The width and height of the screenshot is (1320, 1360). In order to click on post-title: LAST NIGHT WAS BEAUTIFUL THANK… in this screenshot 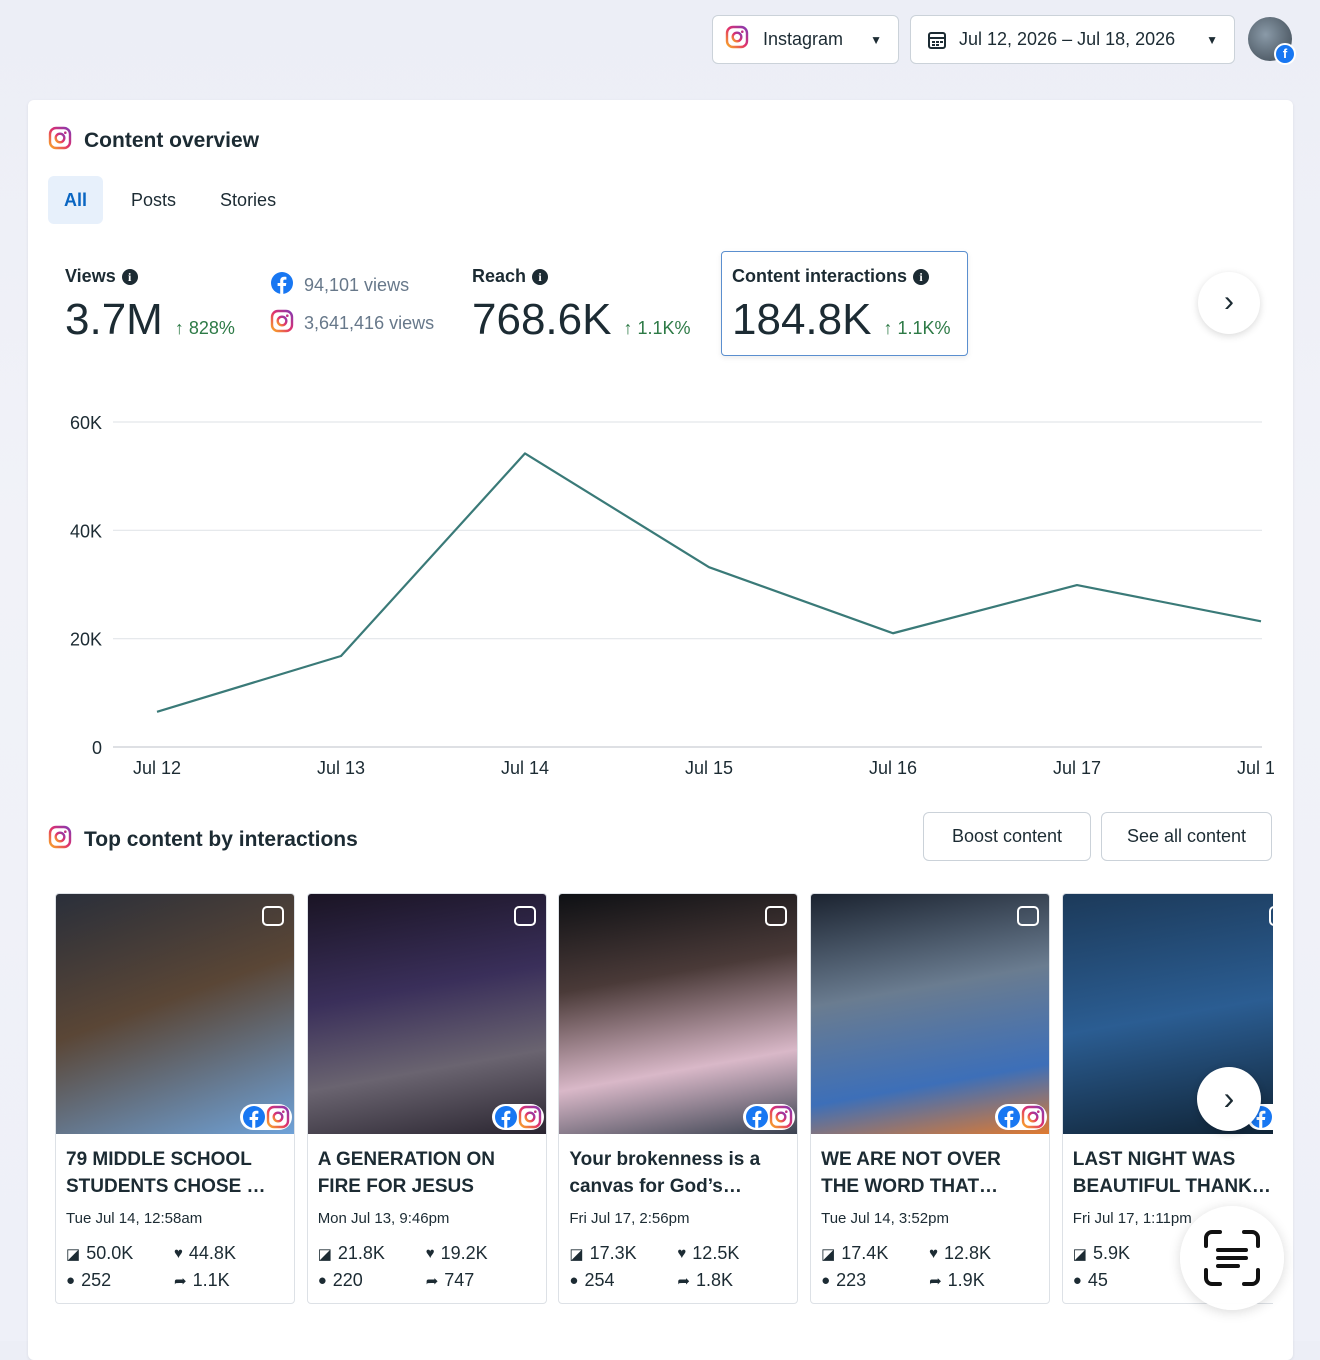, I will do `click(1173, 1173)`.